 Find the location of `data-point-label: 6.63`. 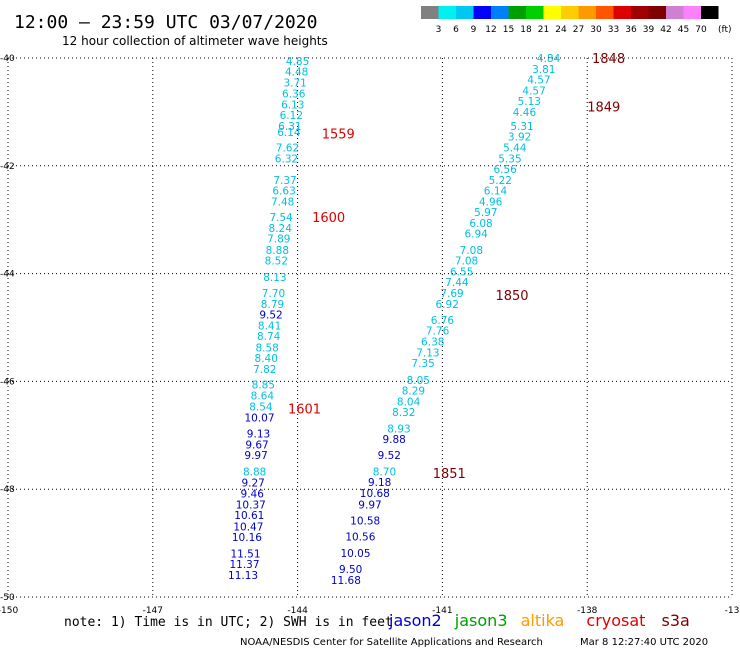

data-point-label: 6.63 is located at coordinates (283, 192).